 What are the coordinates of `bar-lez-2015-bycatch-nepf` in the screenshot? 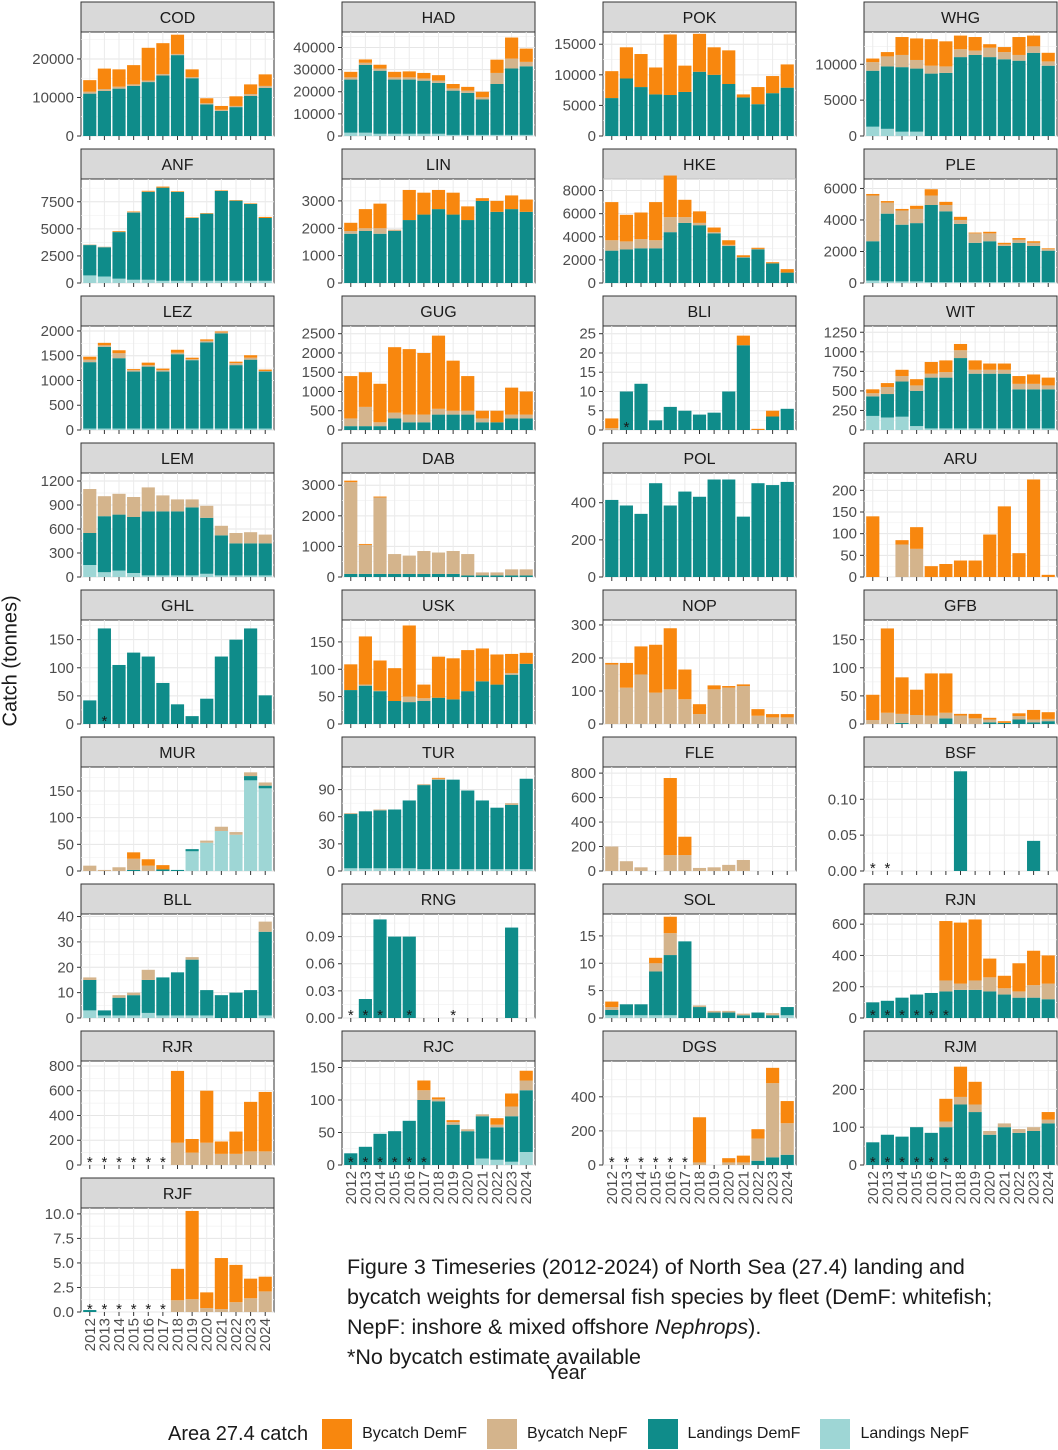 It's located at (134, 371).